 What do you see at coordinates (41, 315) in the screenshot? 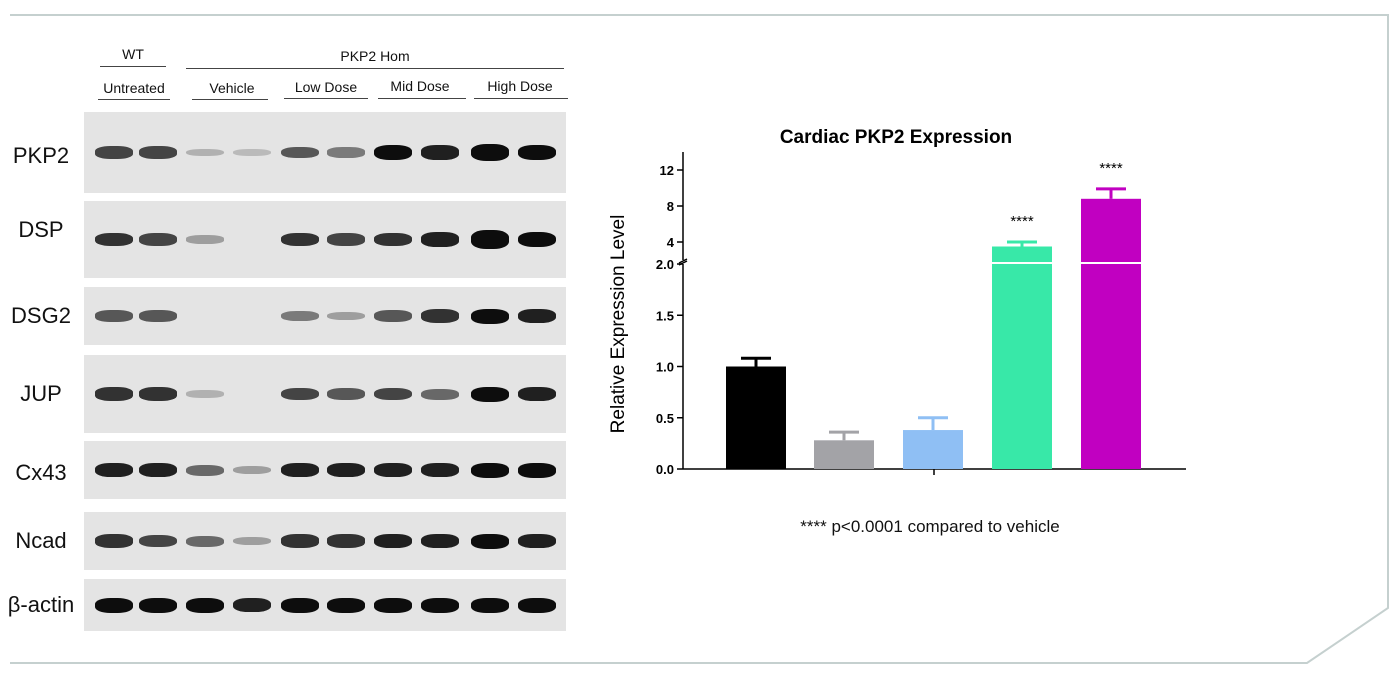
I see `protein-label: DSG2` at bounding box center [41, 315].